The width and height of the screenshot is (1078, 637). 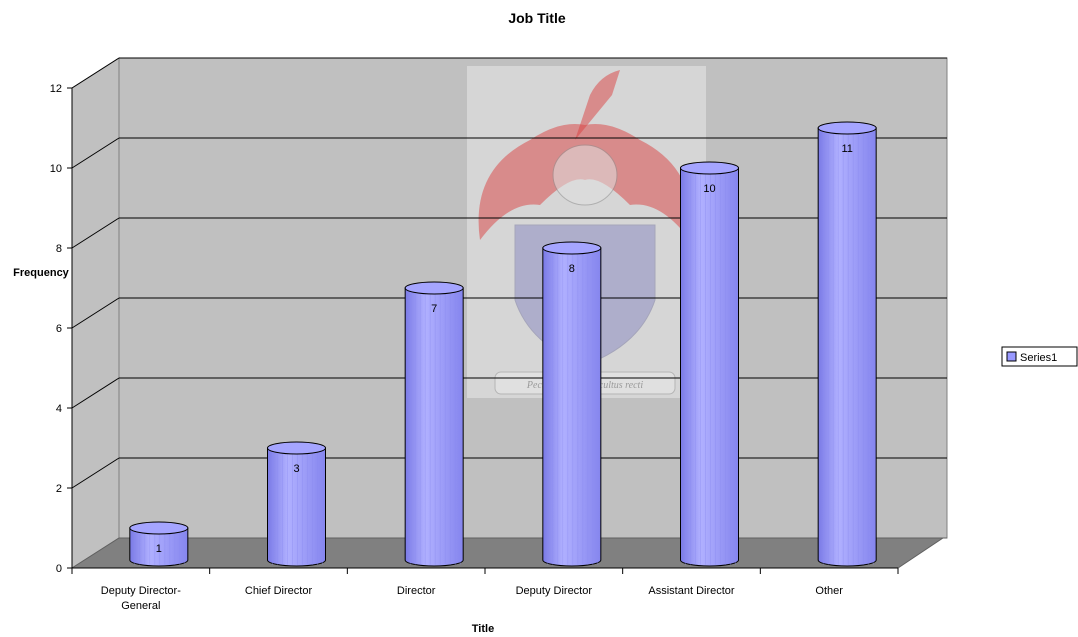 What do you see at coordinates (279, 591) in the screenshot?
I see `x-tick-label: Chief Director` at bounding box center [279, 591].